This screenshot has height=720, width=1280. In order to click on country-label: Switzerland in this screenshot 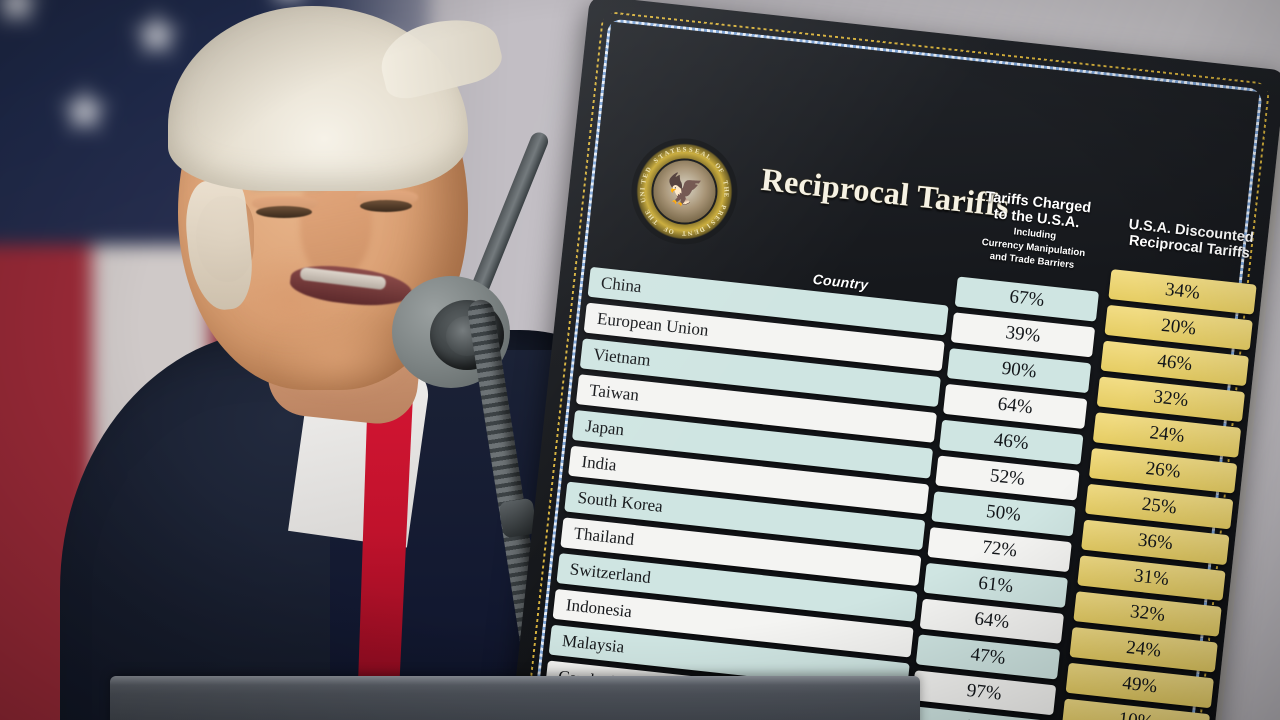, I will do `click(610, 573)`.